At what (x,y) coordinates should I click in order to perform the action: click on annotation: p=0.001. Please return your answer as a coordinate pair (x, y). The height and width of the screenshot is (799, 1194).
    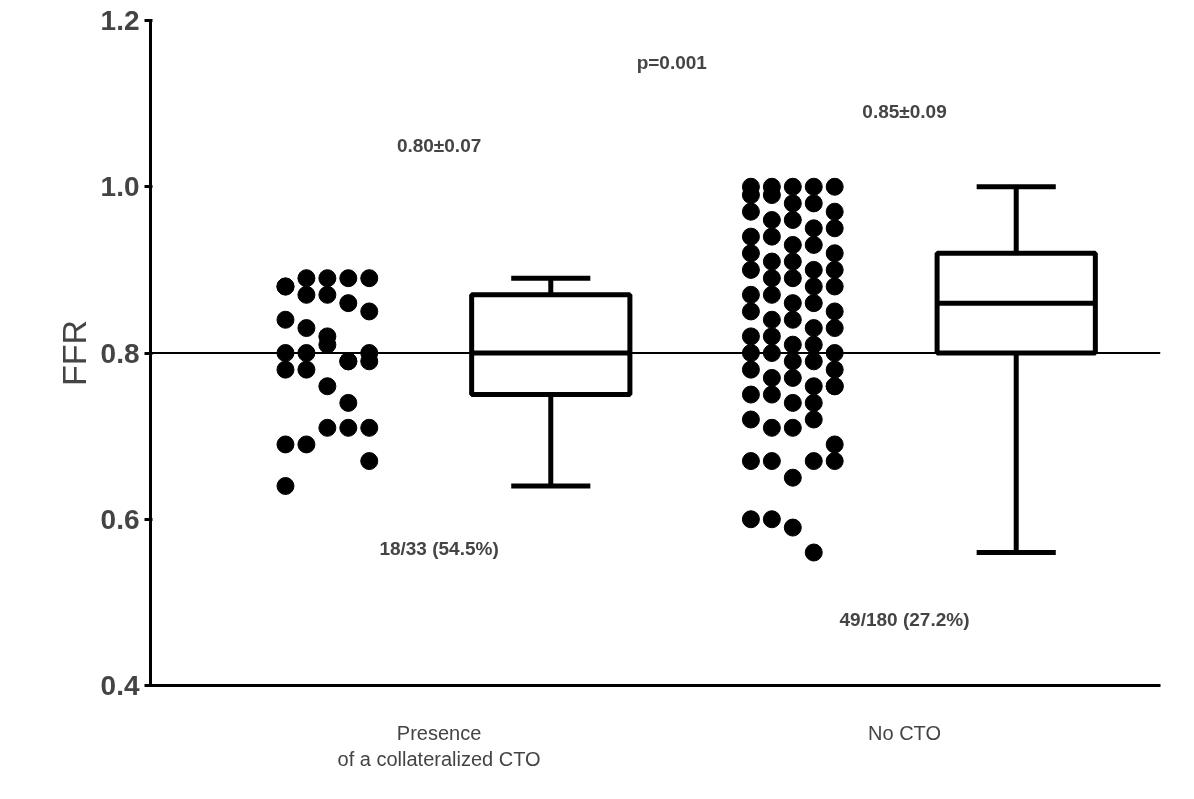
    Looking at the image, I should click on (672, 62).